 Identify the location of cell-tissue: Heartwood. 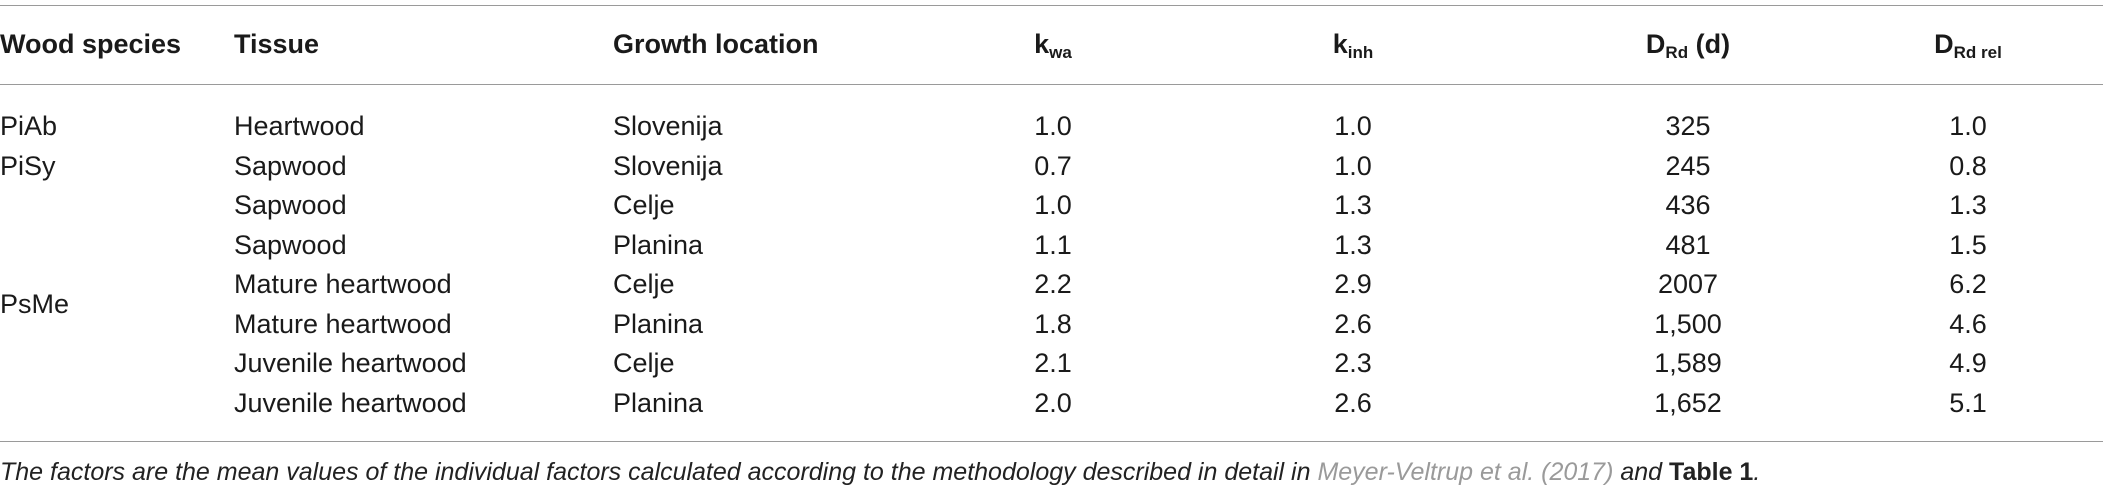
(299, 126).